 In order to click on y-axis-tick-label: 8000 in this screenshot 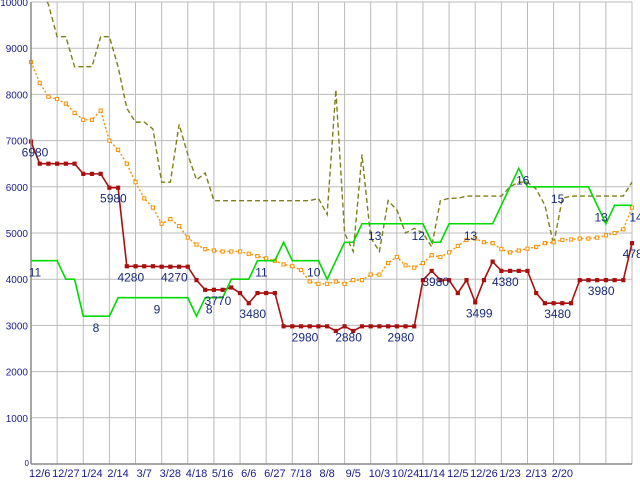, I will do `click(17, 95)`.